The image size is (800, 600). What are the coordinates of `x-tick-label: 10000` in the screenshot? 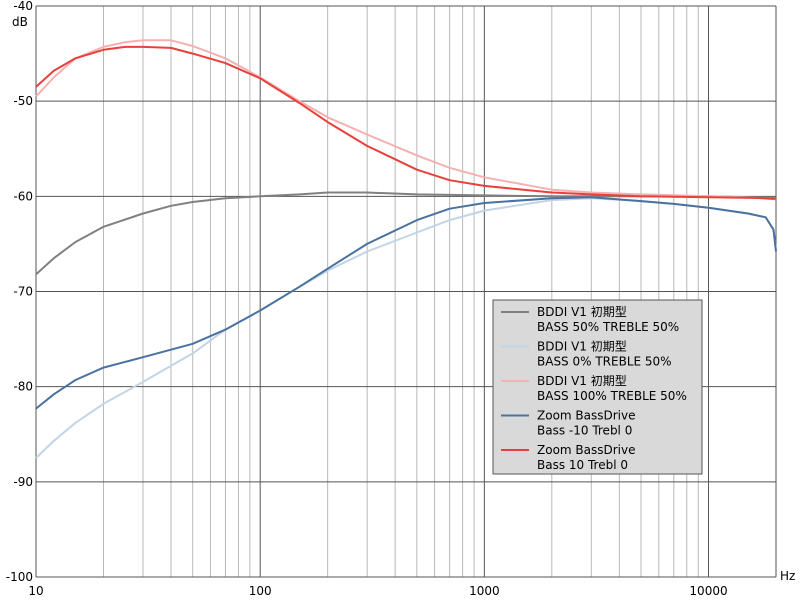 It's located at (708, 591).